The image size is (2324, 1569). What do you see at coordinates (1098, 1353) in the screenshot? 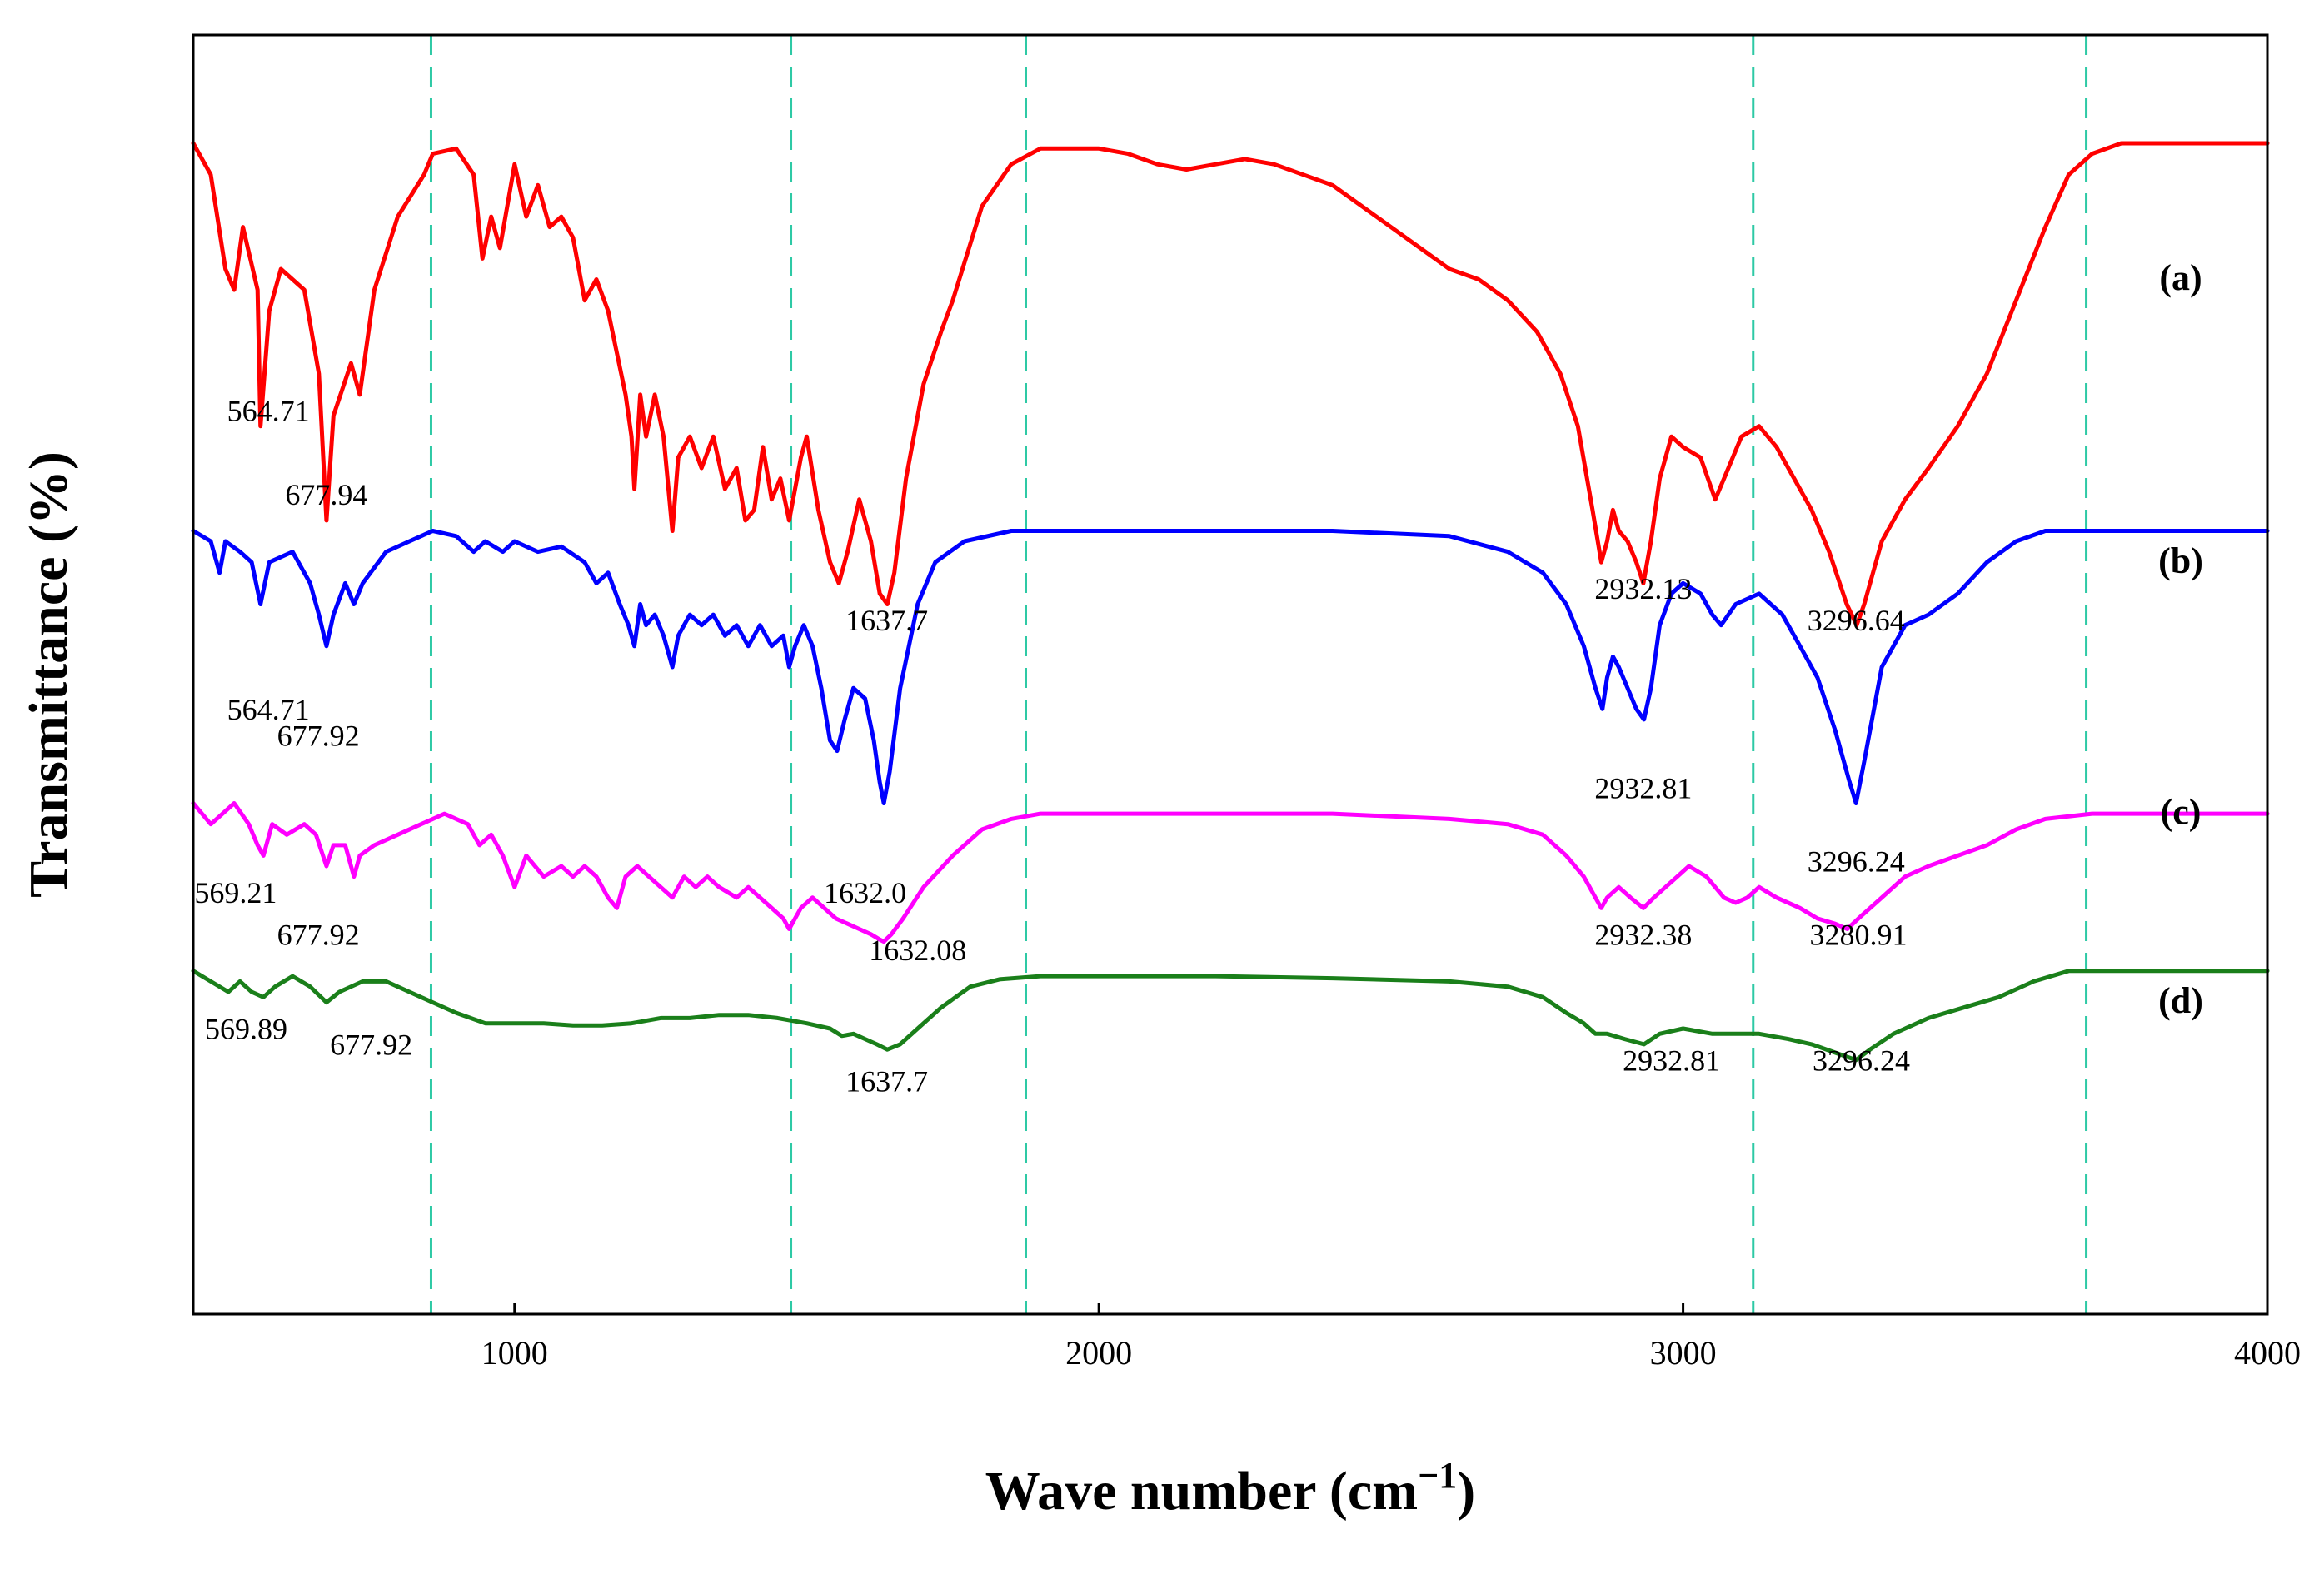
I see `x-tick-label: 2000` at bounding box center [1098, 1353].